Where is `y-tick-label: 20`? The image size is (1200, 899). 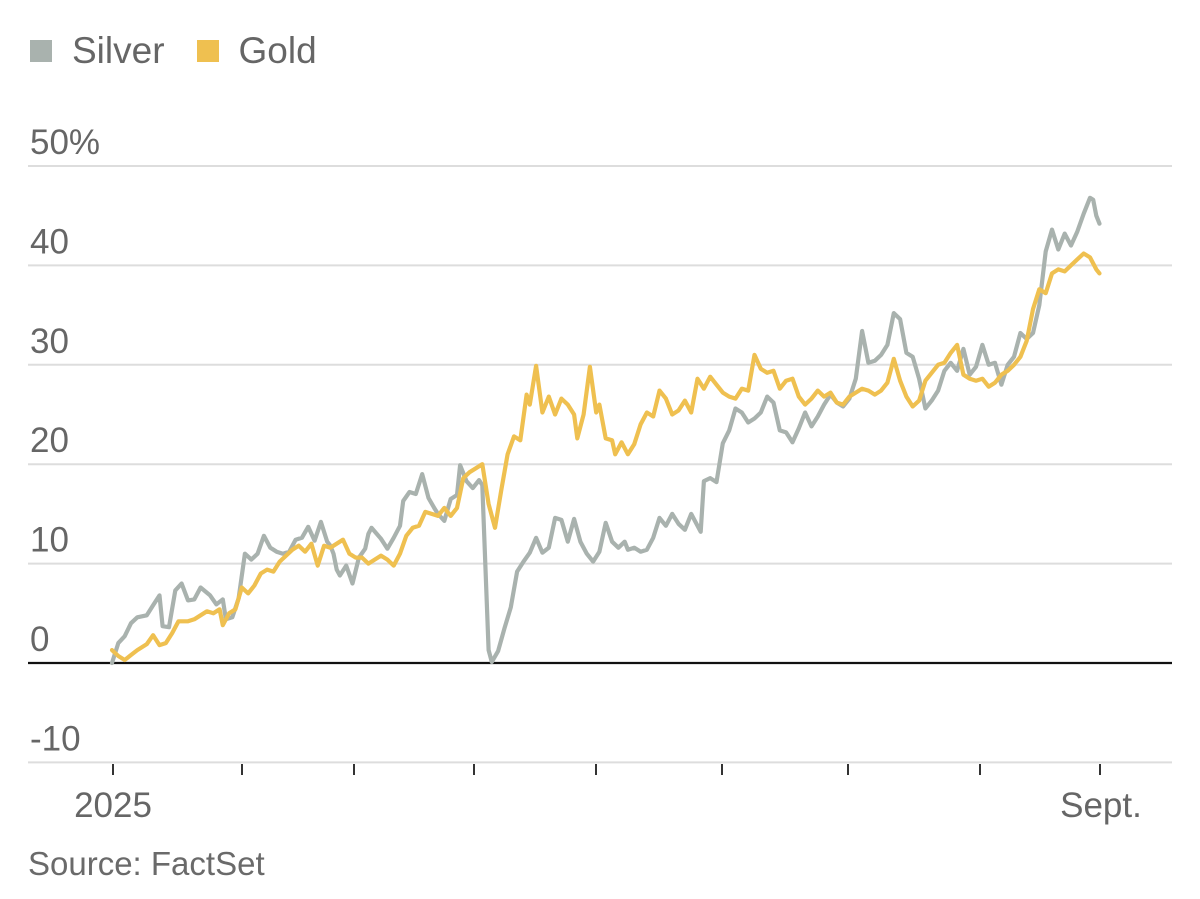
y-tick-label: 20 is located at coordinates (49, 440).